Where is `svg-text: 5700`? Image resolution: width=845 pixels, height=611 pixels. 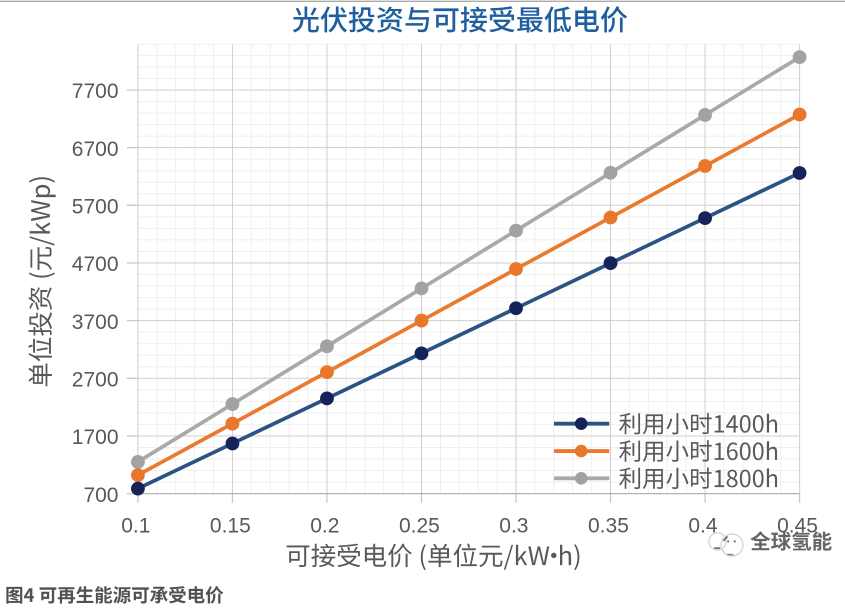
svg-text: 5700 is located at coordinates (95, 207).